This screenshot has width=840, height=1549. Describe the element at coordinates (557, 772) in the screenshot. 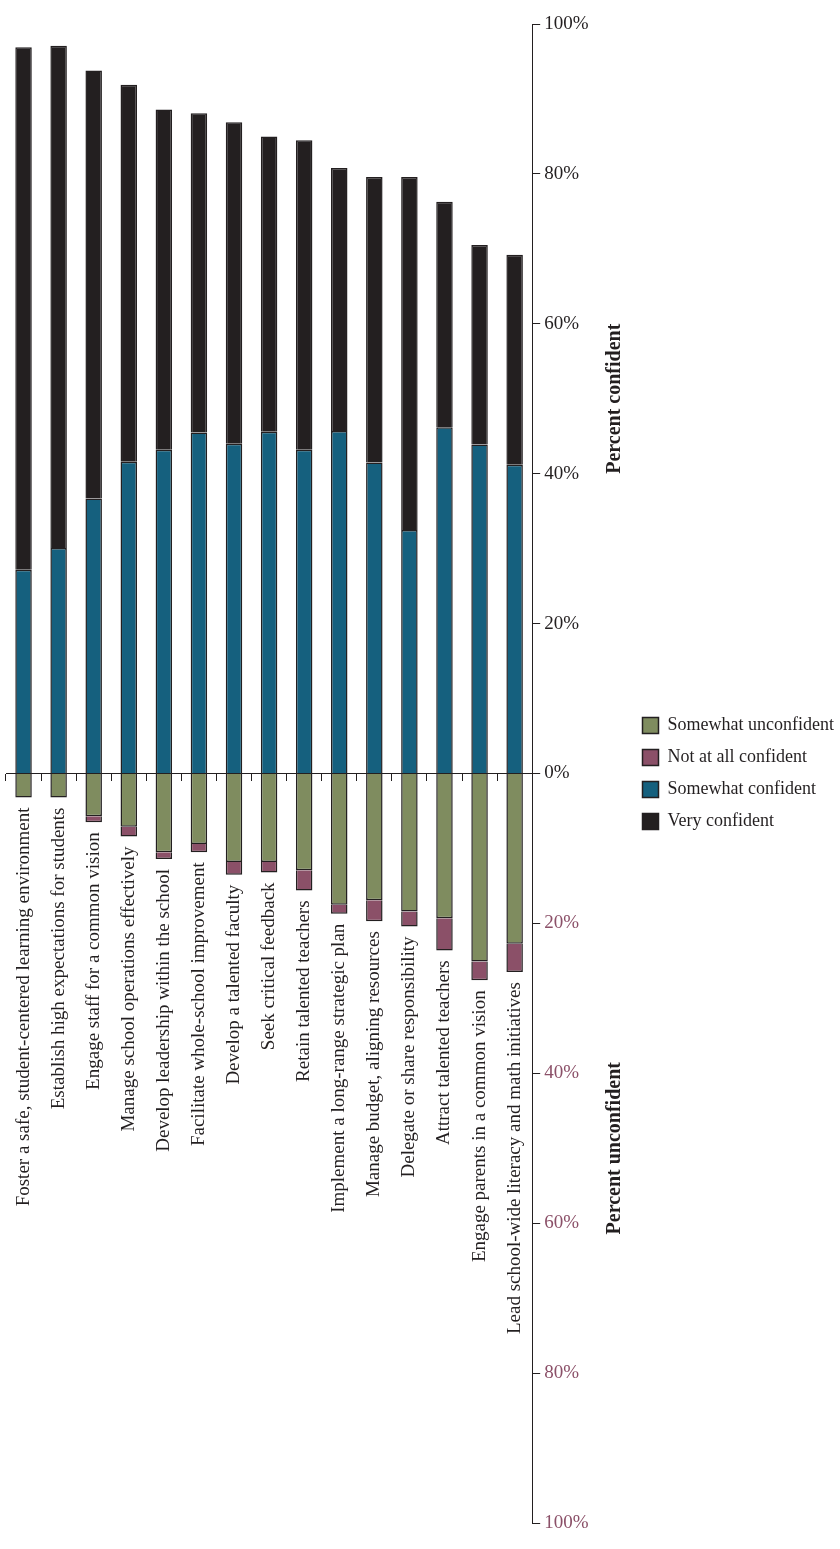

I see `y-tick-label: 0%` at that location.